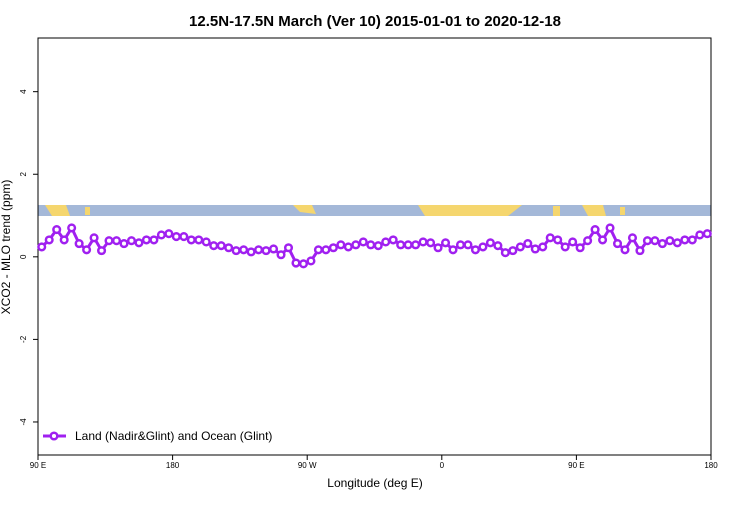 This screenshot has width=750, height=505. What do you see at coordinates (23, 422) in the screenshot?
I see `y-tick-label: -4` at bounding box center [23, 422].